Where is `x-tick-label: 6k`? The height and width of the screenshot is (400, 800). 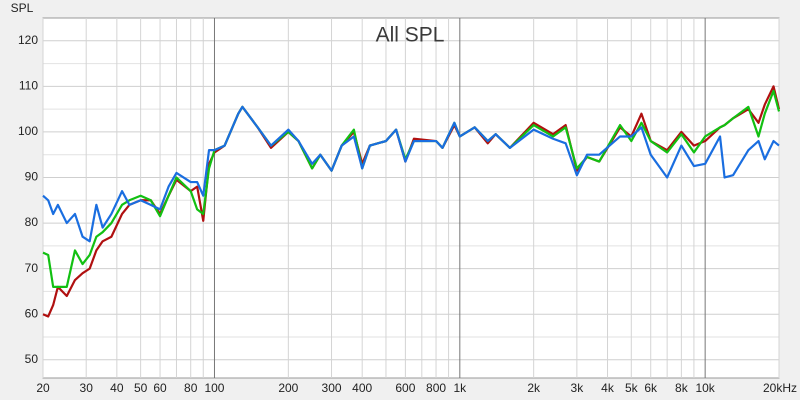 x-tick-label: 6k is located at coordinates (651, 388).